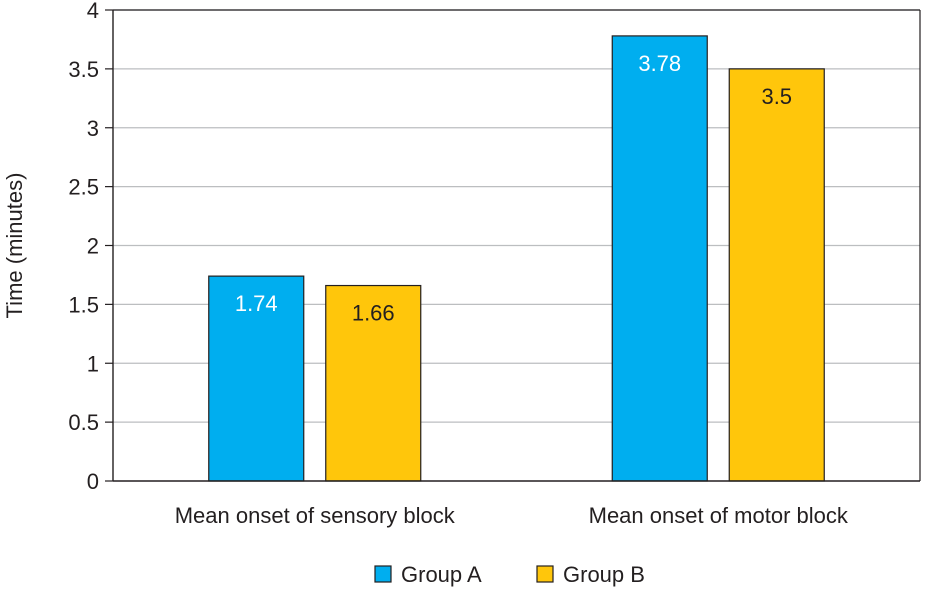 Image resolution: width=936 pixels, height=602 pixels. I want to click on x-category-label: Mean onset of motor block, so click(719, 515).